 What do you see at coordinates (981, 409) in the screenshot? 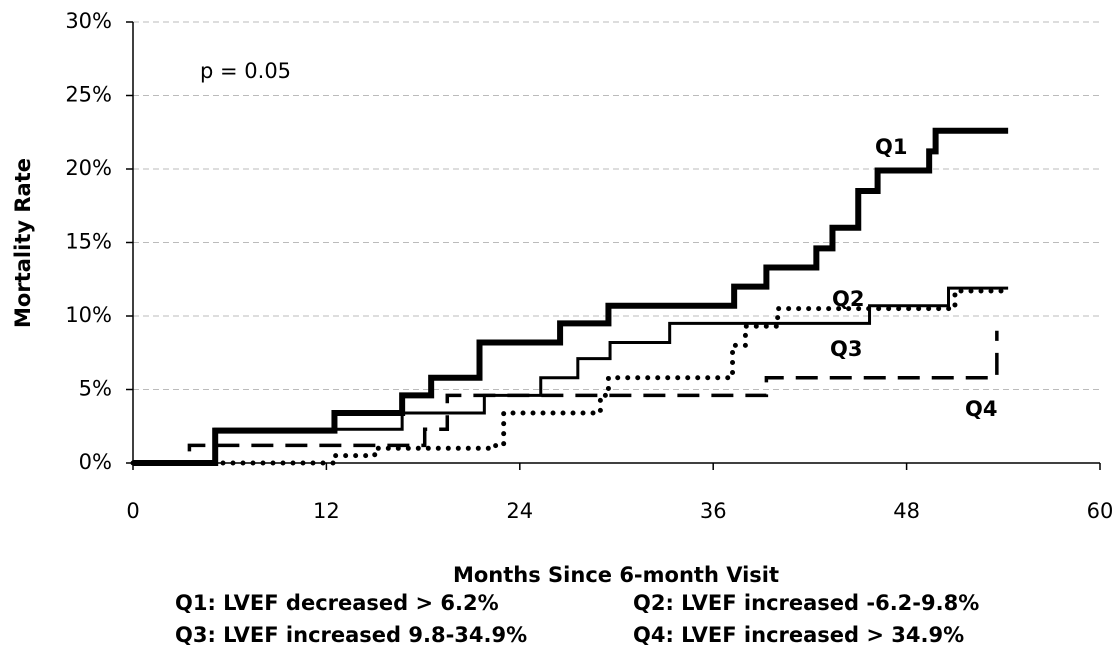
I see `series-label: Q4` at bounding box center [981, 409].